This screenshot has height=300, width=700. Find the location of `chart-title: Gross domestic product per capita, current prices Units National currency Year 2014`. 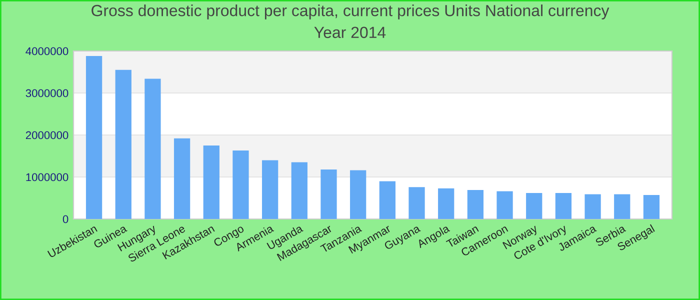

chart-title: Gross domestic product per capita, current prices Units National currency Year 2014 is located at coordinates (351, 21).